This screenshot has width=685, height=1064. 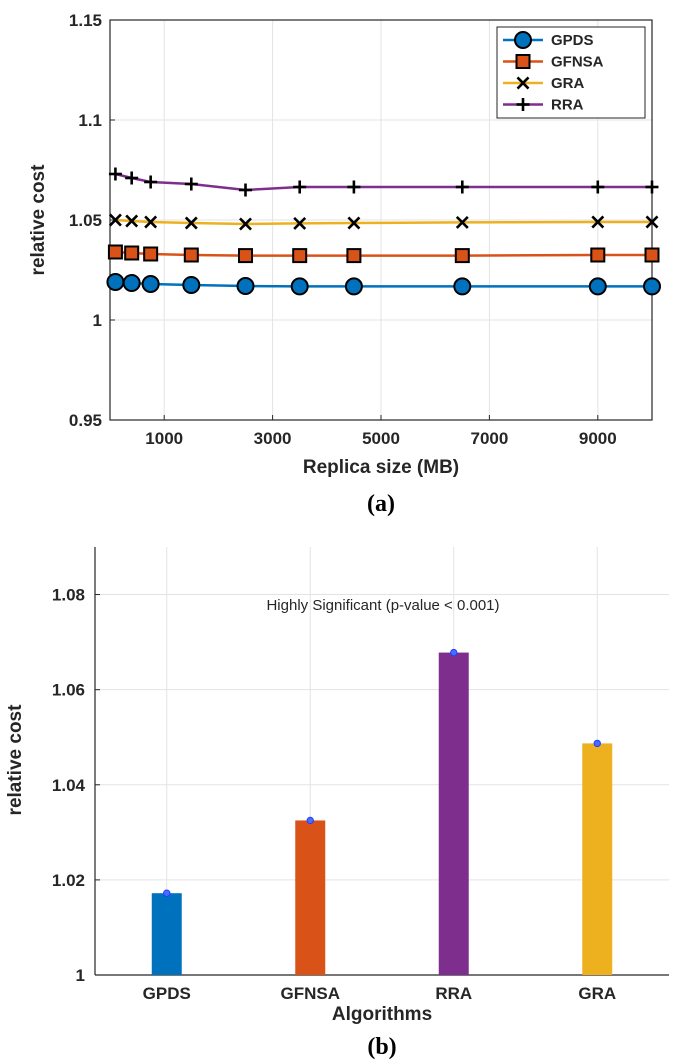 What do you see at coordinates (381, 504) in the screenshot?
I see `panel-label-a: (a)` at bounding box center [381, 504].